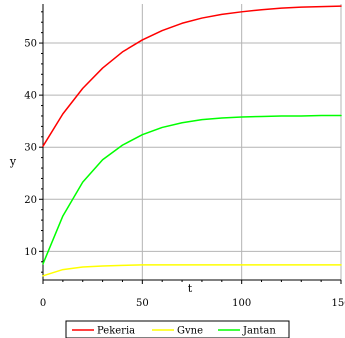  What do you see at coordinates (192, 270) in the screenshot?
I see `series-line-gvne` at bounding box center [192, 270].